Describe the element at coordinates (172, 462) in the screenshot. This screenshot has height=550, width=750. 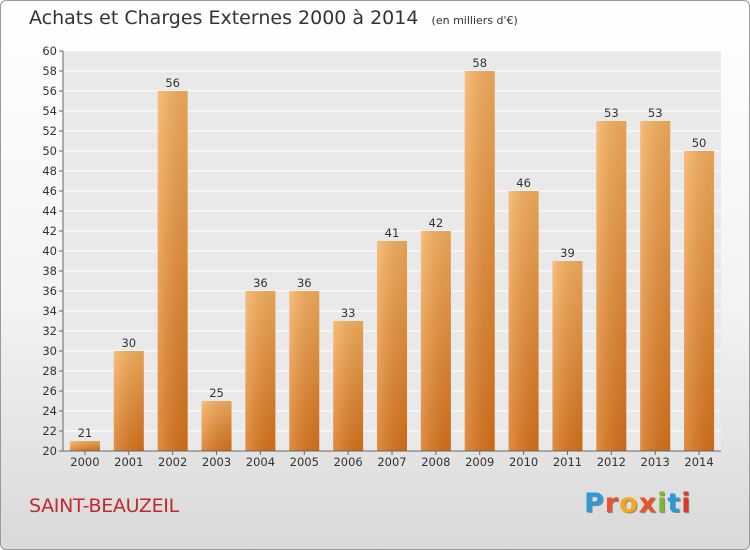
I see `x-tick-label: 2002` at that location.